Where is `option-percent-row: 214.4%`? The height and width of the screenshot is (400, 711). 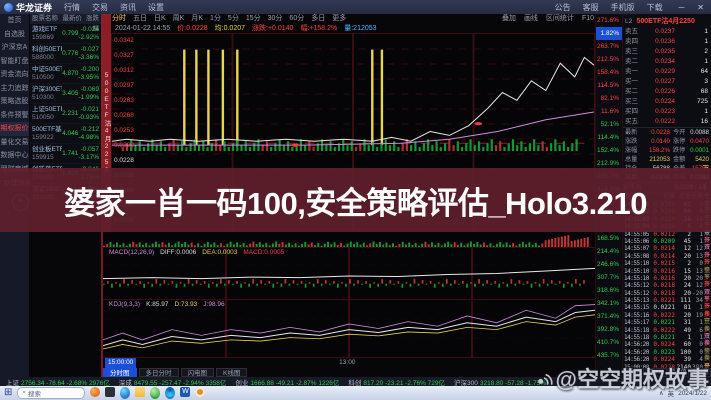
option-percent-row: 214.4% is located at coordinates (607, 251).